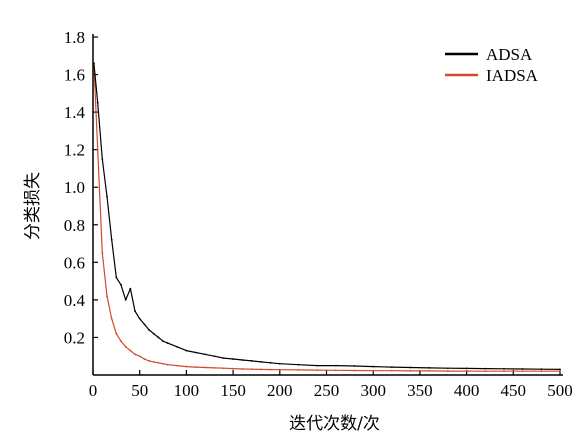 This screenshot has height=446, width=587. I want to click on y-axis-title: 分类损失, so click(33, 206).